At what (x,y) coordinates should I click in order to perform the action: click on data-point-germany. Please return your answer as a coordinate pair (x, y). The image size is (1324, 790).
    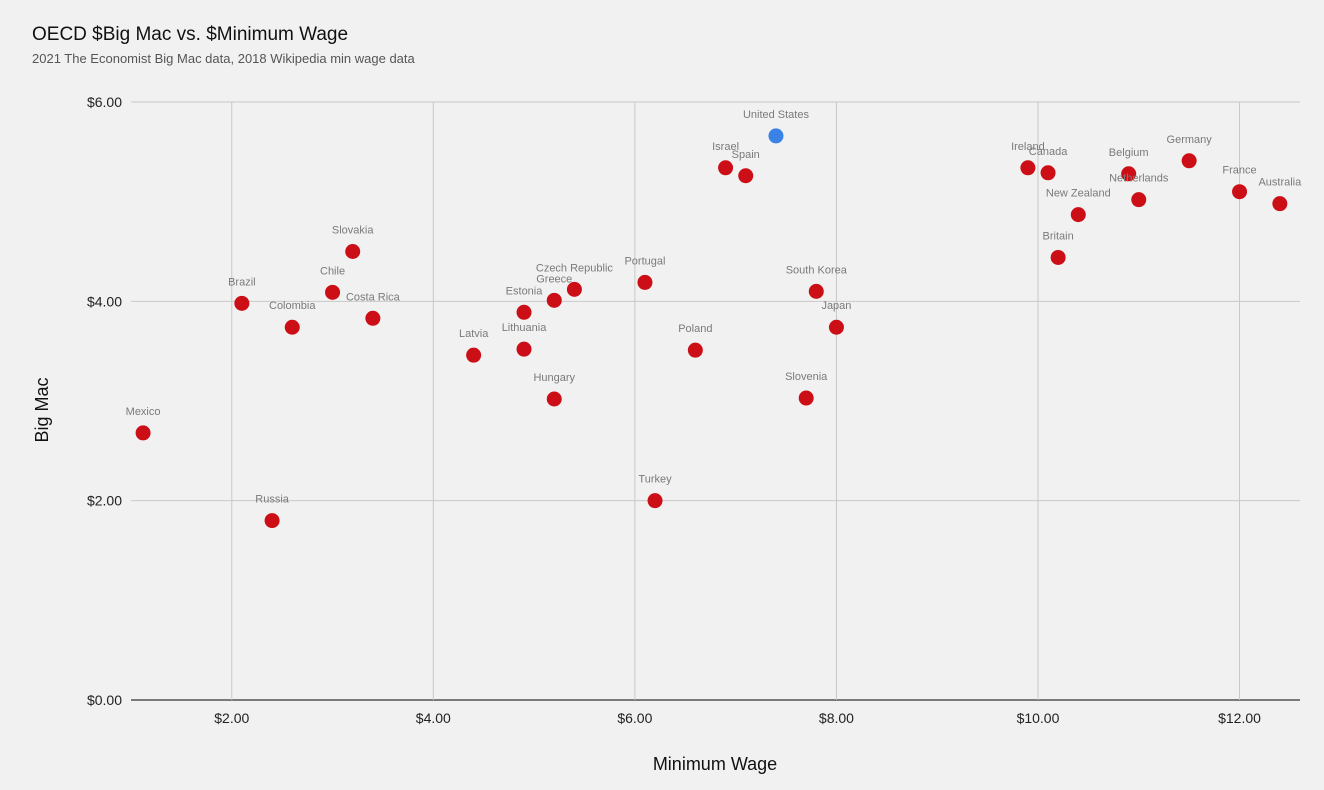
    Looking at the image, I should click on (1189, 161).